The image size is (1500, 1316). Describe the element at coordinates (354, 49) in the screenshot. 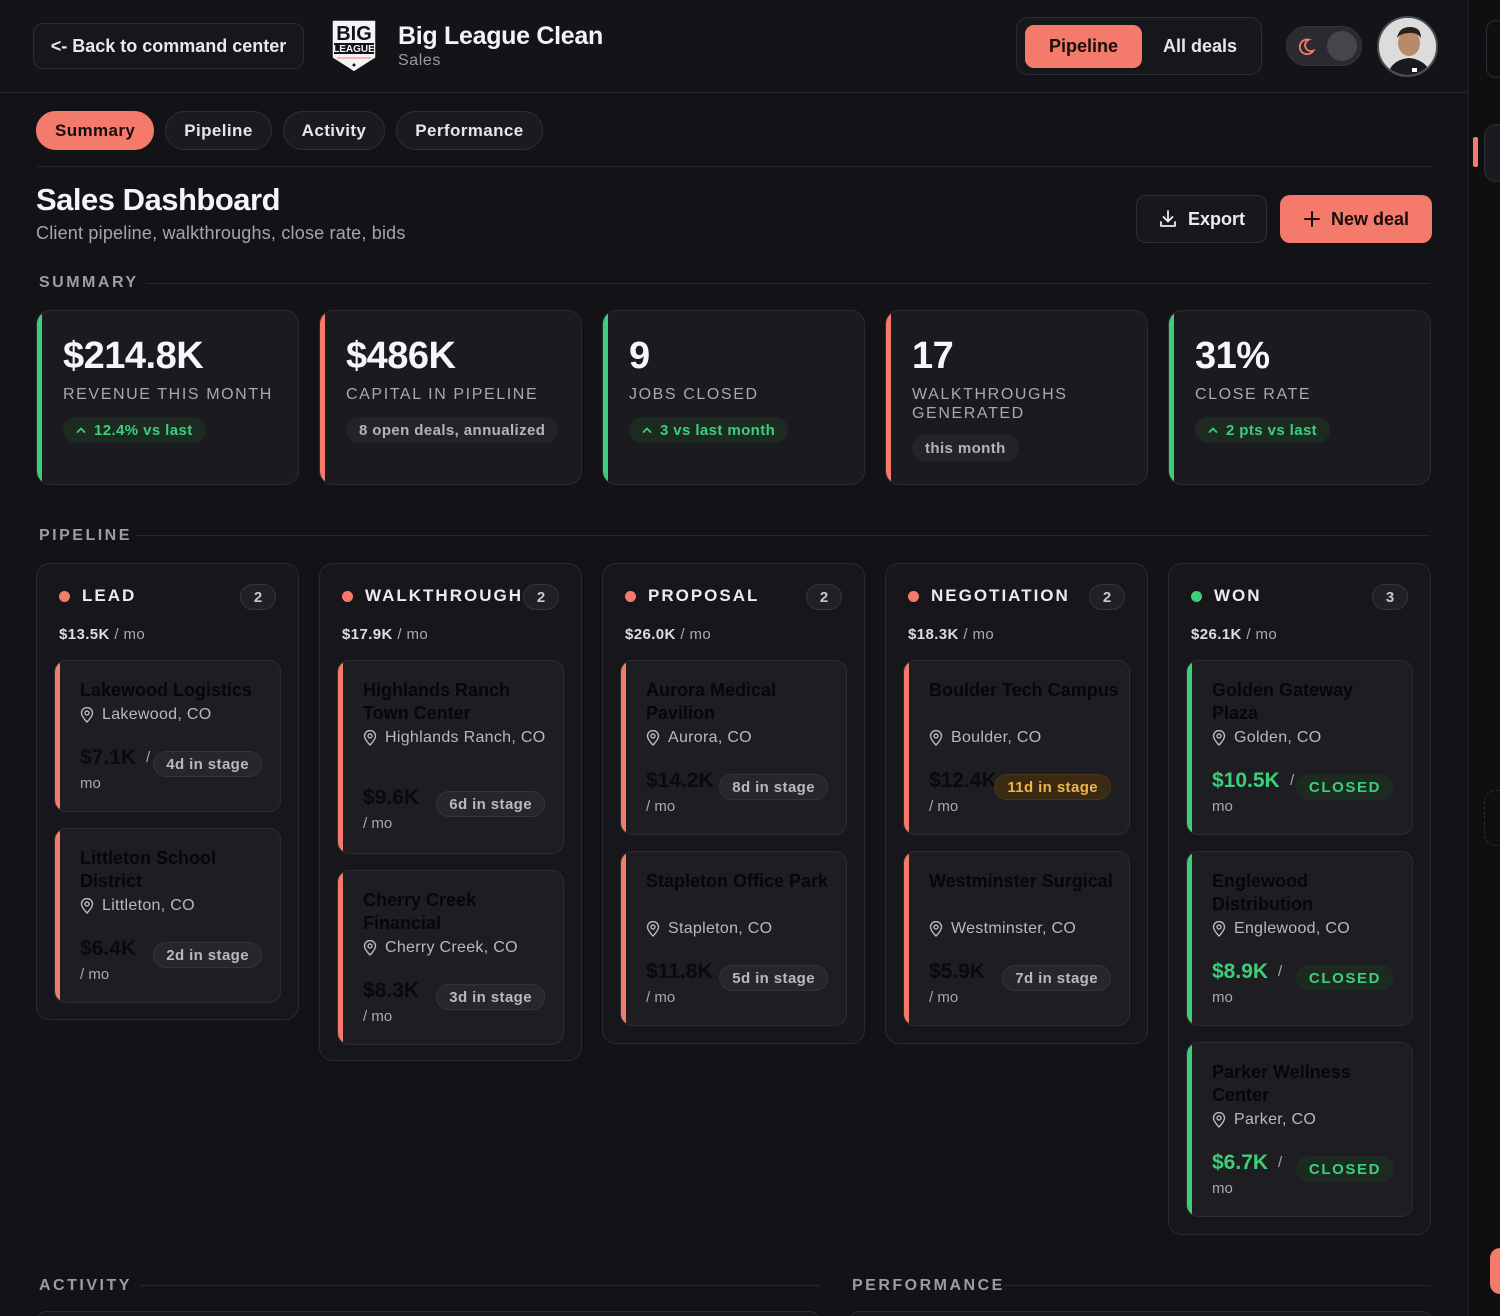

I see `svg-text: LEAGUE` at that location.